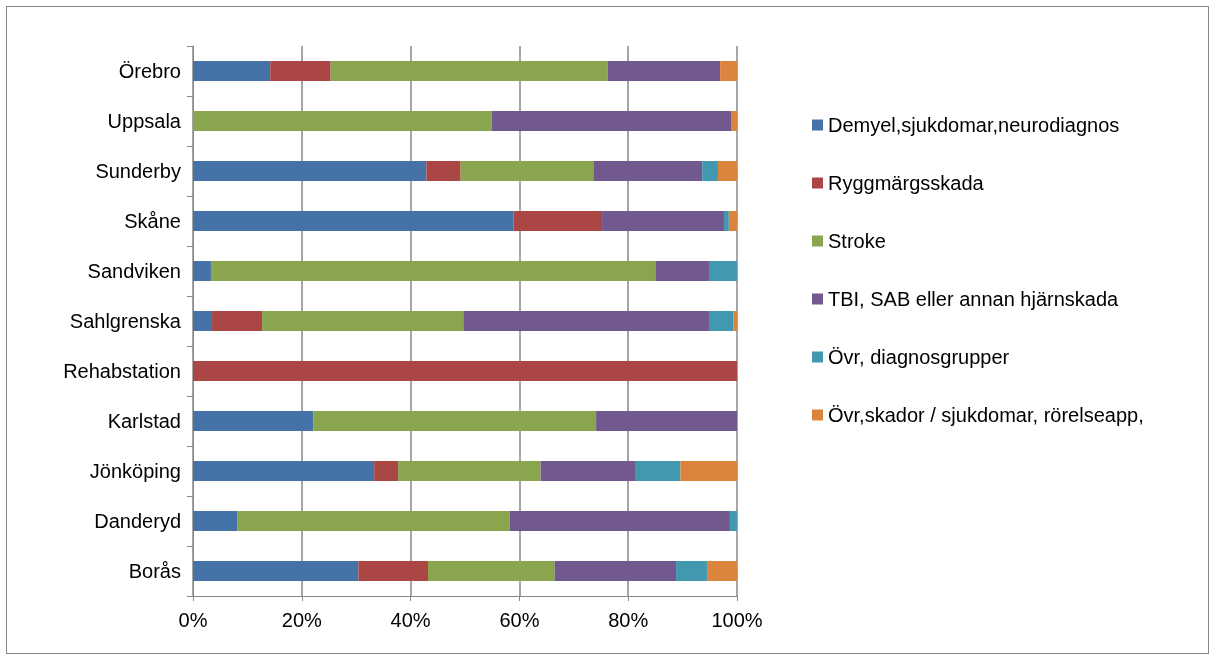 This screenshot has width=1215, height=660. What do you see at coordinates (152, 221) in the screenshot?
I see `y-tick-label: Skåne` at bounding box center [152, 221].